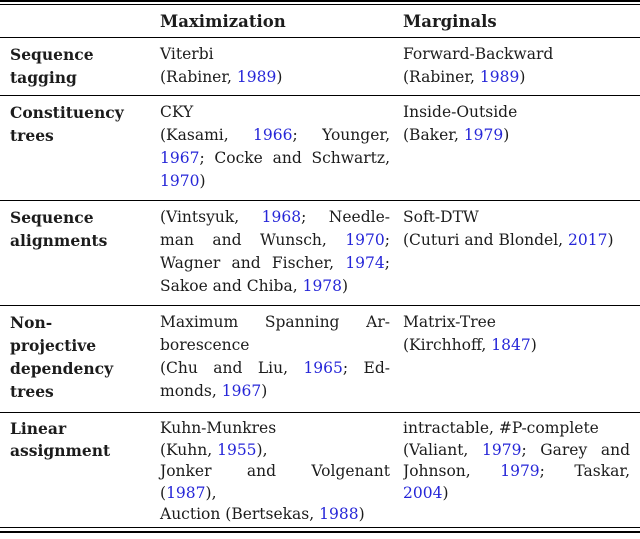 This screenshot has width=640, height=539. I want to click on text-segment: Kuhn-Munkres, so click(218, 428).